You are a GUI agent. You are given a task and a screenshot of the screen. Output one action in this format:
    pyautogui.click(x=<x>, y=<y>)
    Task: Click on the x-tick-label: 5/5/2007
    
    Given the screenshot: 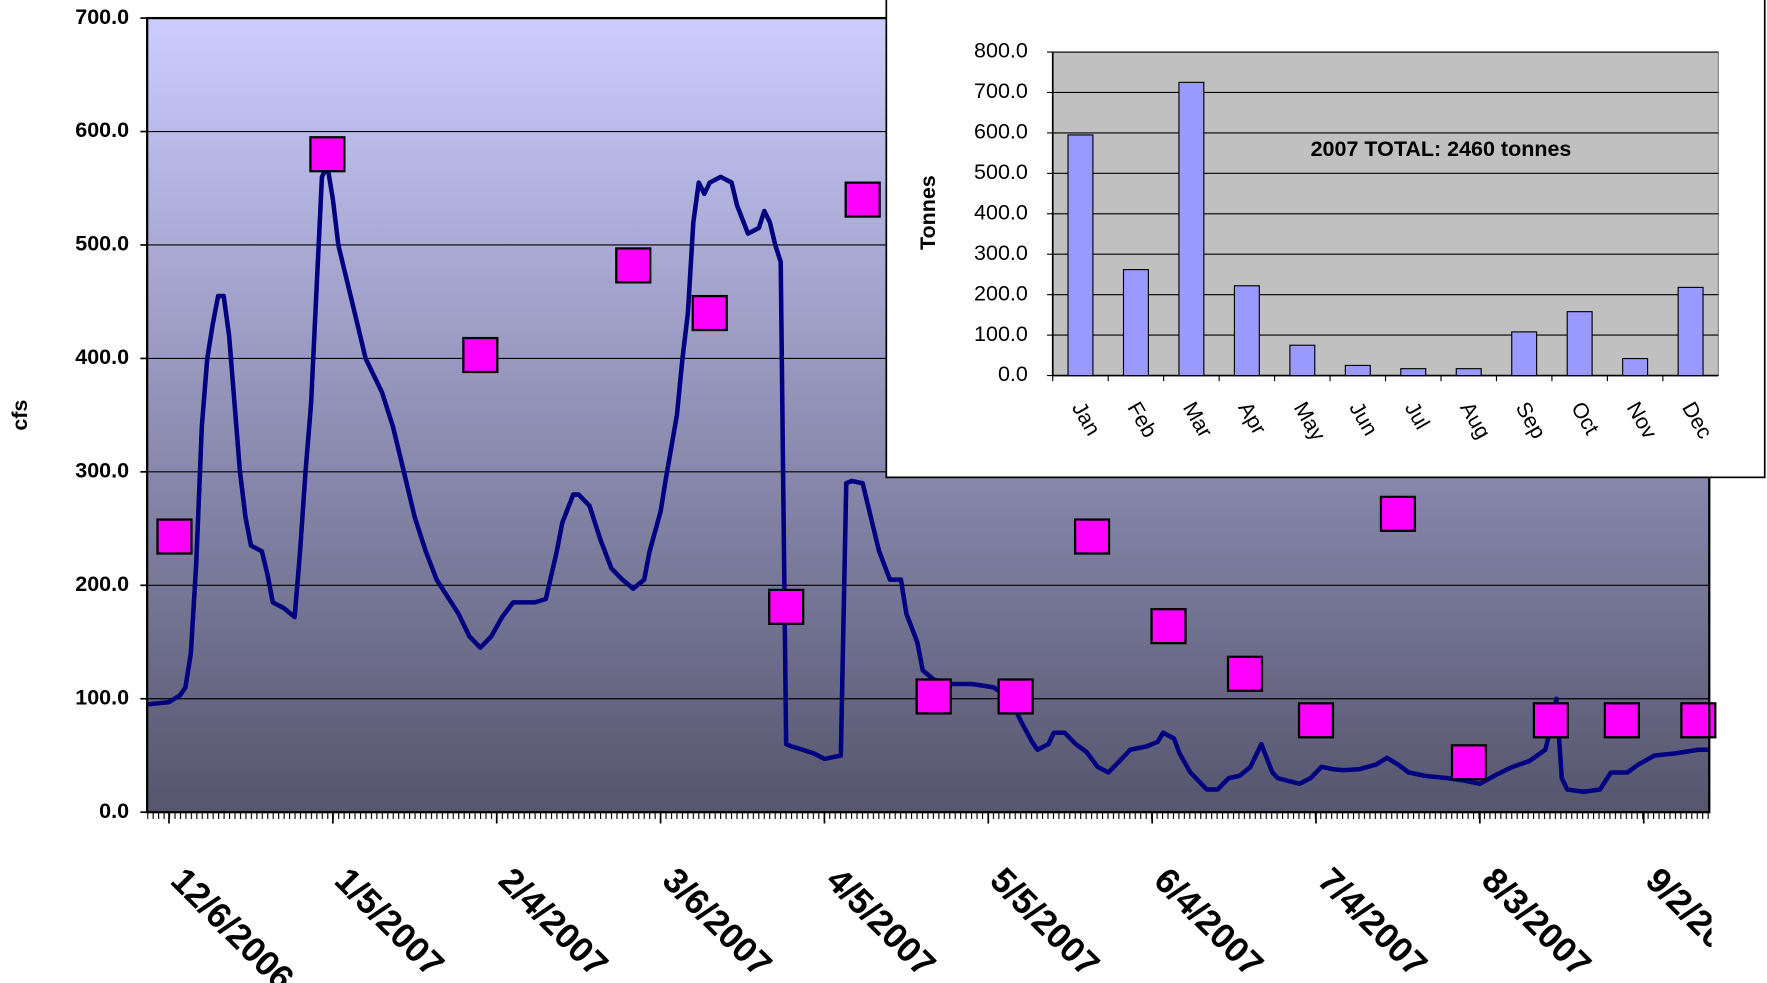 What is the action you would take?
    pyautogui.click(x=1045, y=921)
    